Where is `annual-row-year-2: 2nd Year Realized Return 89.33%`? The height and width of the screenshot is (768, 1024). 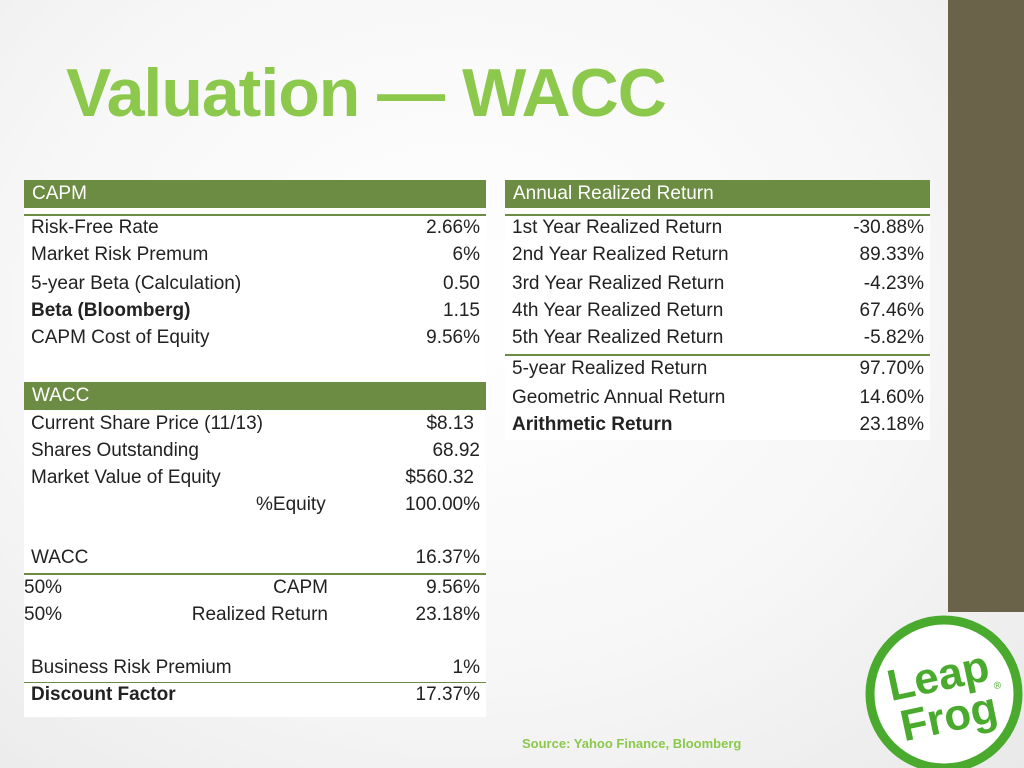 annual-row-year-2: 2nd Year Realized Return 89.33% is located at coordinates (717, 255).